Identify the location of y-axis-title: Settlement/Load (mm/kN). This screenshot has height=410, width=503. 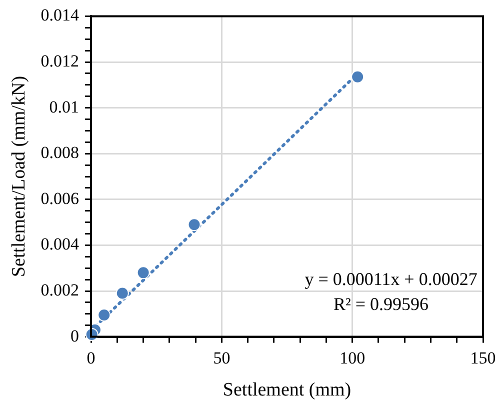
(19, 177).